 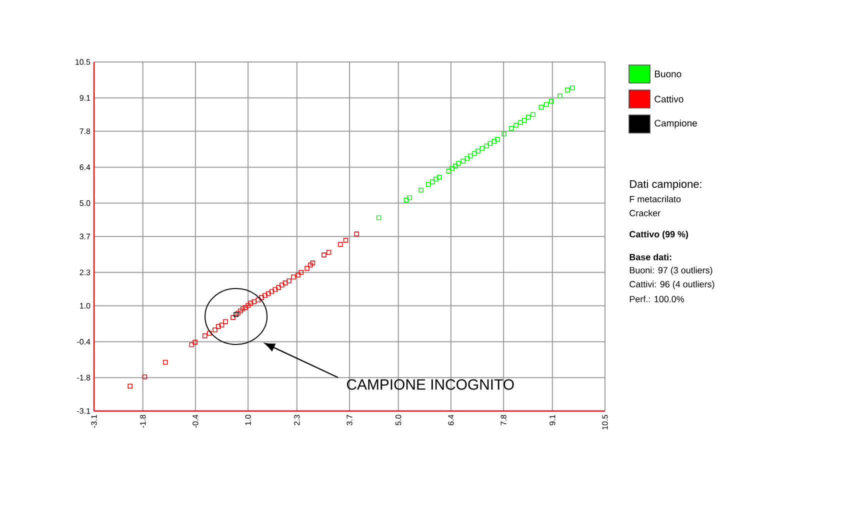 I want to click on legend-label: Buono, so click(x=668, y=74).